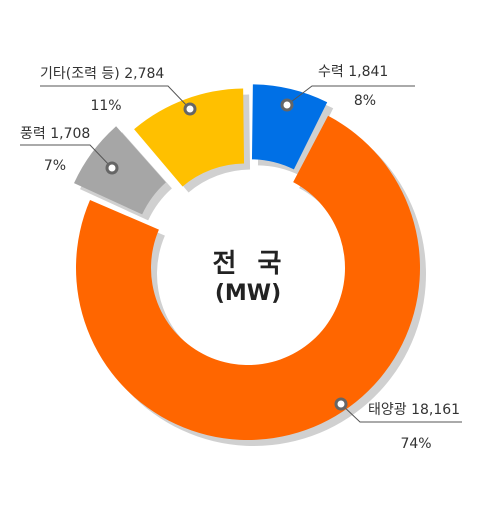  Describe the element at coordinates (415, 444) in the screenshot. I see `slice-percent-1: 74%` at that location.